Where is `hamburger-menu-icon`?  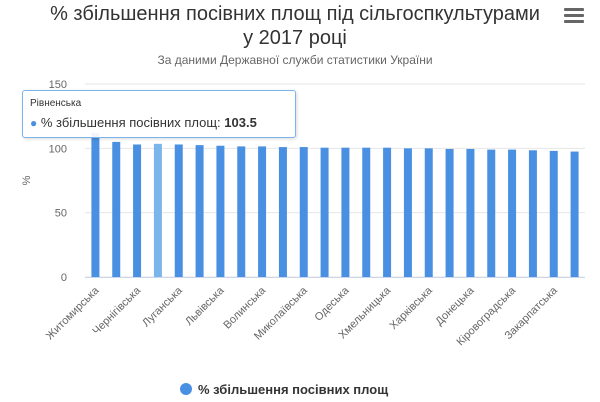 hamburger-menu-icon is located at coordinates (574, 16).